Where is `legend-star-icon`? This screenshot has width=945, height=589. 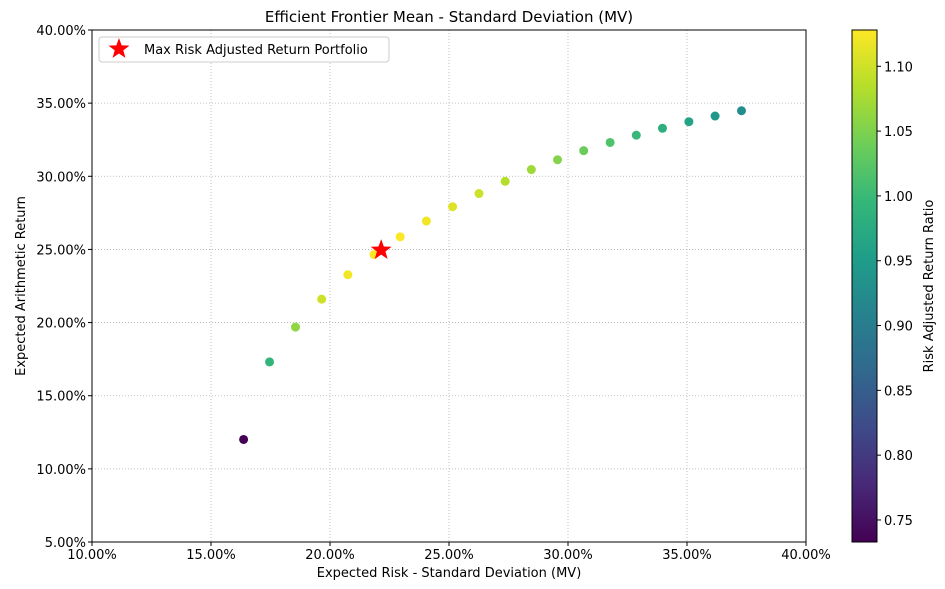 legend-star-icon is located at coordinates (119, 48).